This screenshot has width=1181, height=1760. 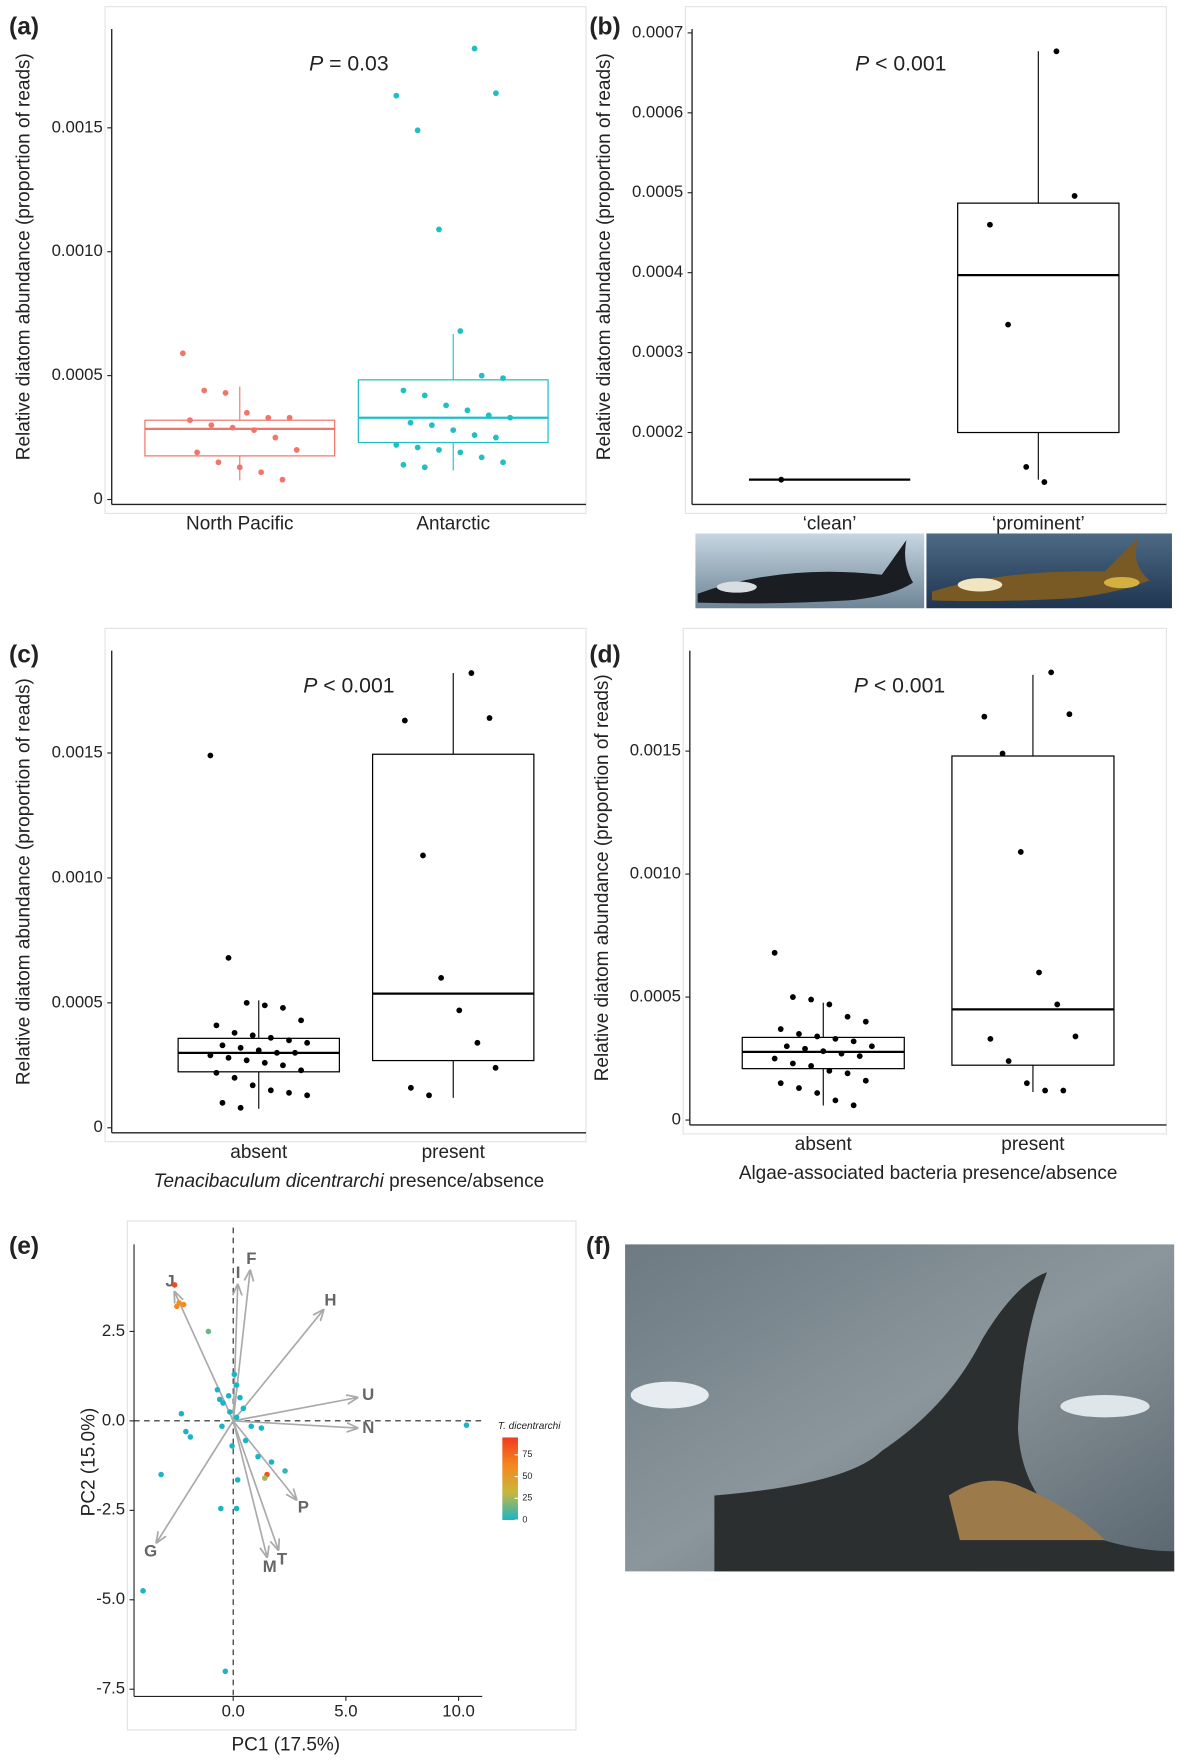 What do you see at coordinates (233, 1710) in the screenshot?
I see `x-tick-label: 0.0` at bounding box center [233, 1710].